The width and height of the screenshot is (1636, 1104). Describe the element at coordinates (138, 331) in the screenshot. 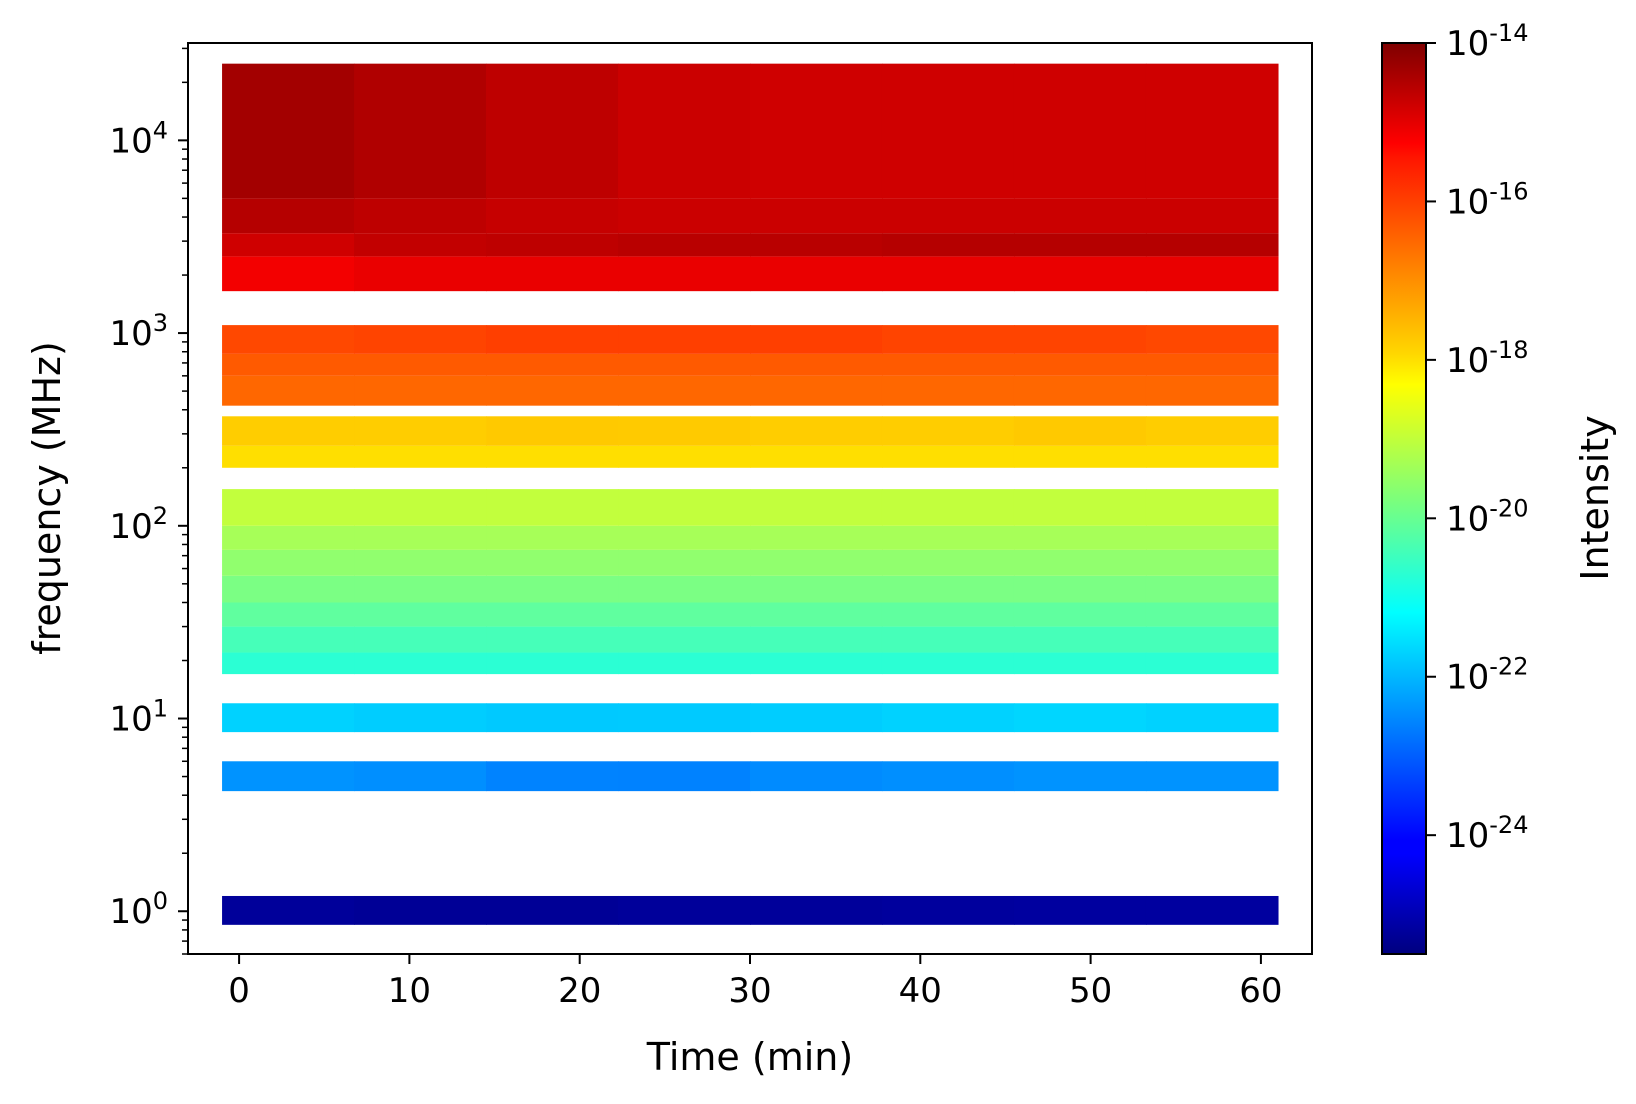

I see `y-tick-label: 10³` at that location.